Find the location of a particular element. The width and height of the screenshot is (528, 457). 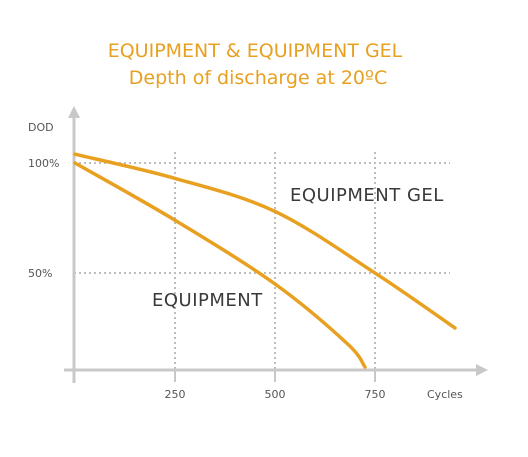

x-tick-label-500: 500 is located at coordinates (275, 394).